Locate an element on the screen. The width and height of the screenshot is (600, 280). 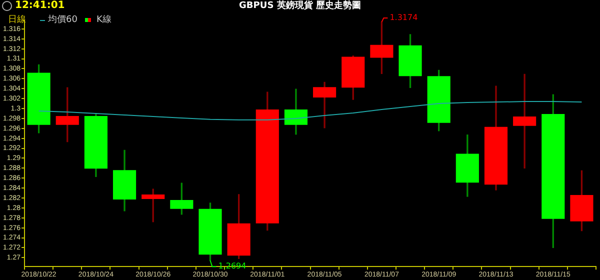
legend-label: 均價60 is located at coordinates (63, 20).